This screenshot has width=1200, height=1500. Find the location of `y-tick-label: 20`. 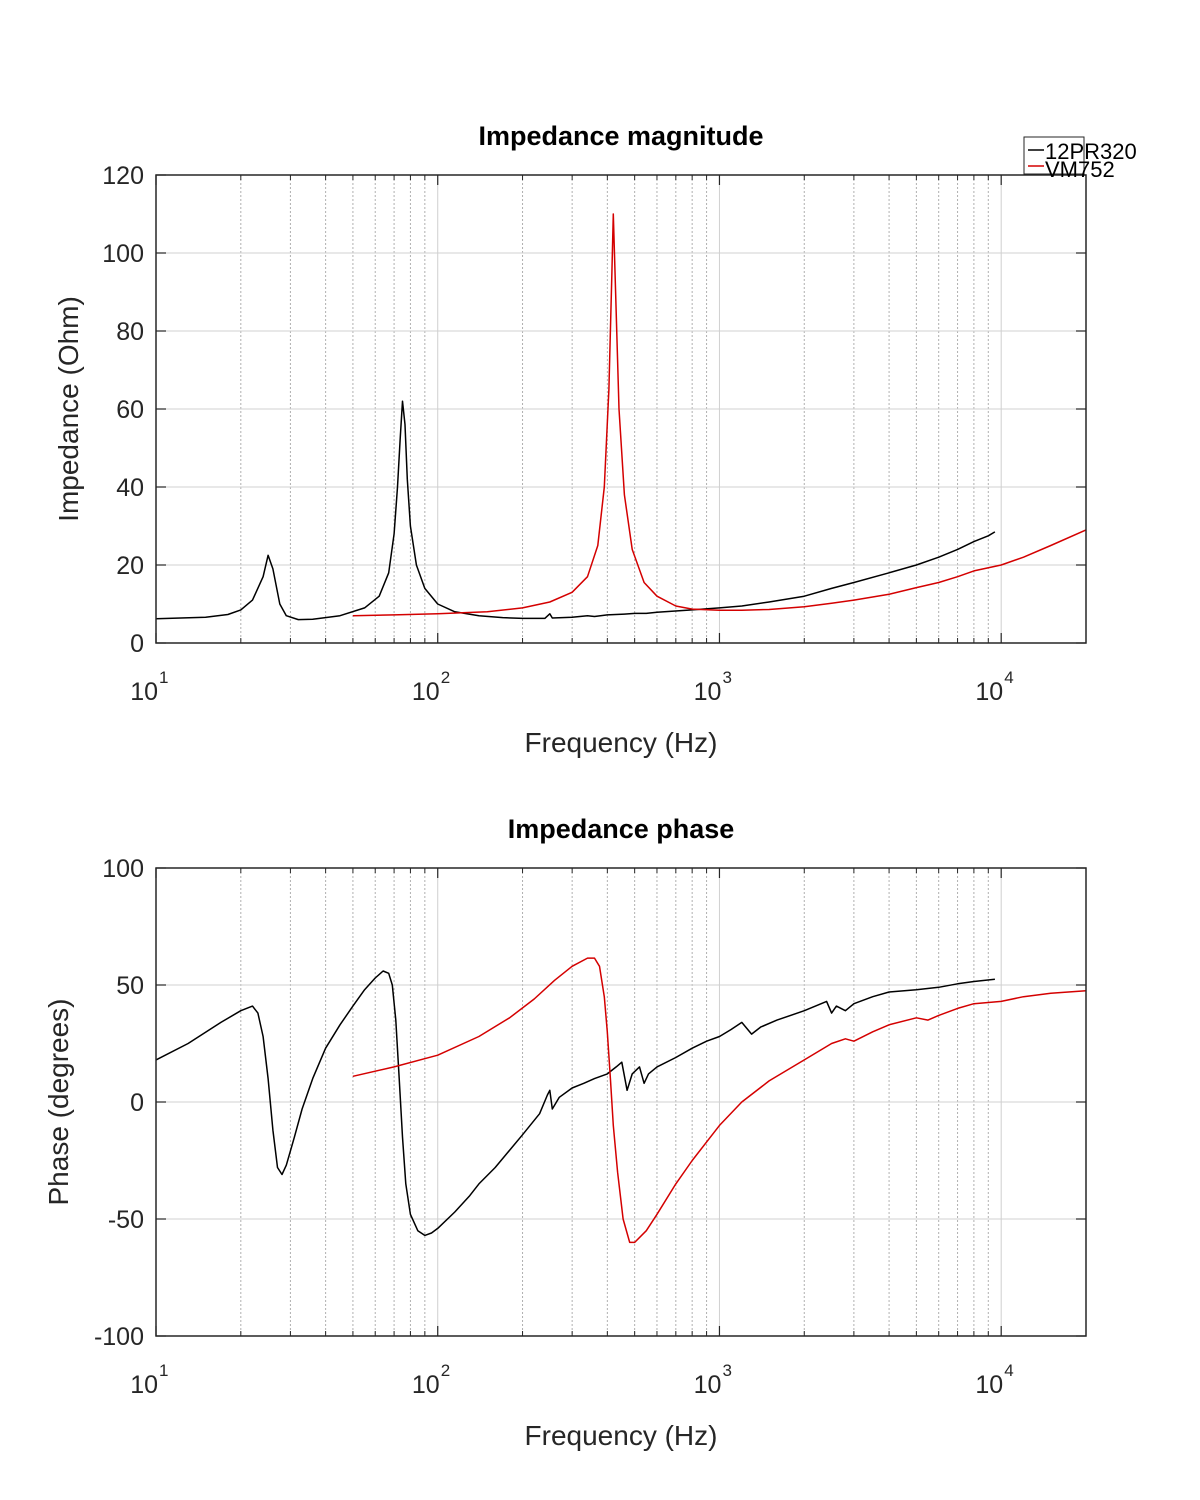

y-tick-label: 20 is located at coordinates (130, 566).